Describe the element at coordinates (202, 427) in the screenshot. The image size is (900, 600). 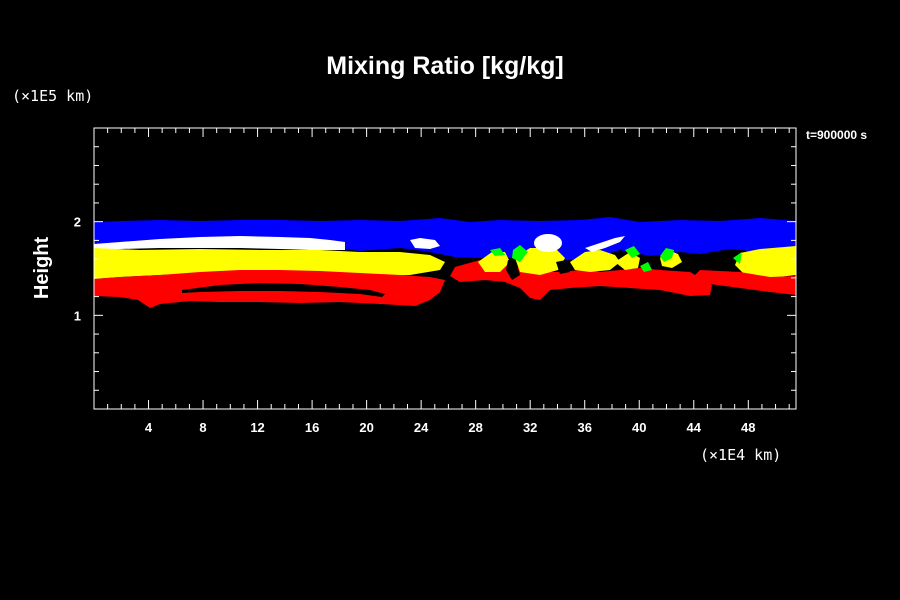
I see `x-tick-label: 8` at that location.